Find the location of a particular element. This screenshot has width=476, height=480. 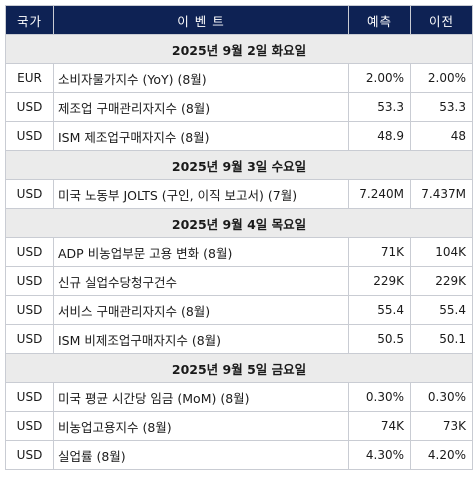

date-heading: 2025년 9월 2일 화요일 is located at coordinates (239, 49).